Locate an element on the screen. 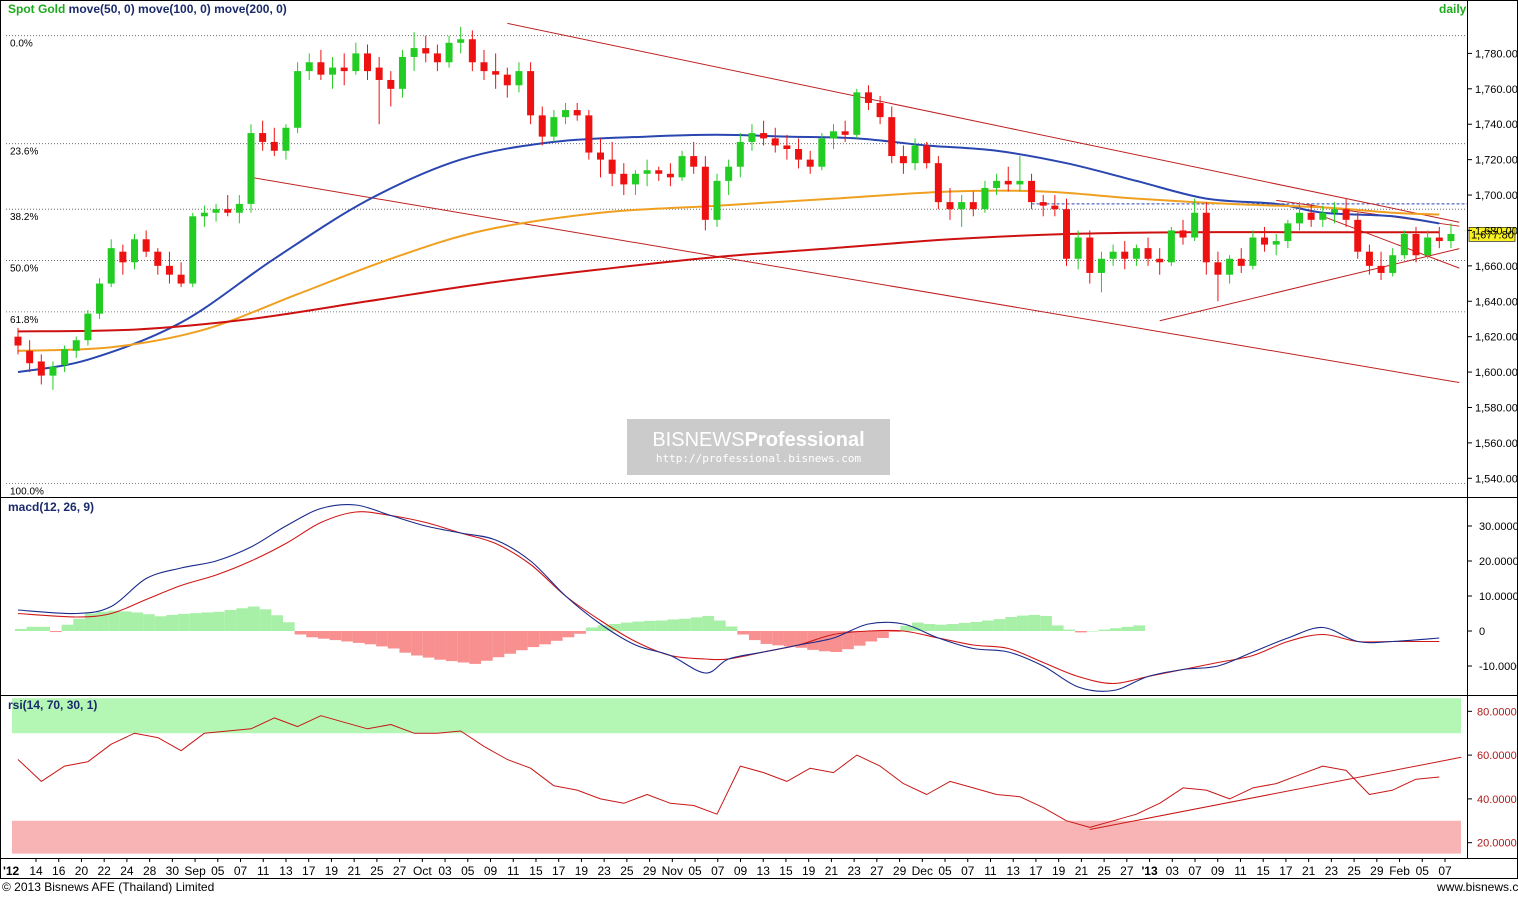  x-axis-label: Sep is located at coordinates (195, 871).